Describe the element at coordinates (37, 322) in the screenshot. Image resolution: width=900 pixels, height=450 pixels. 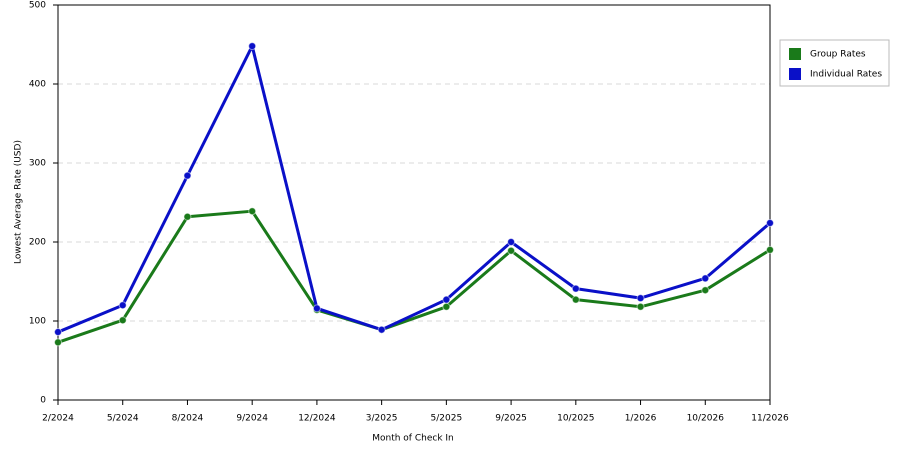
I see `y-tick-label: 100` at that location.